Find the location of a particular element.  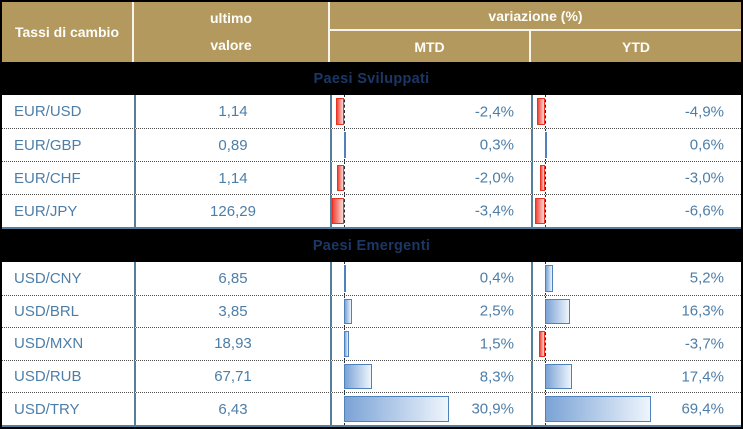

mtd-cell: -2,4% is located at coordinates (430, 111).